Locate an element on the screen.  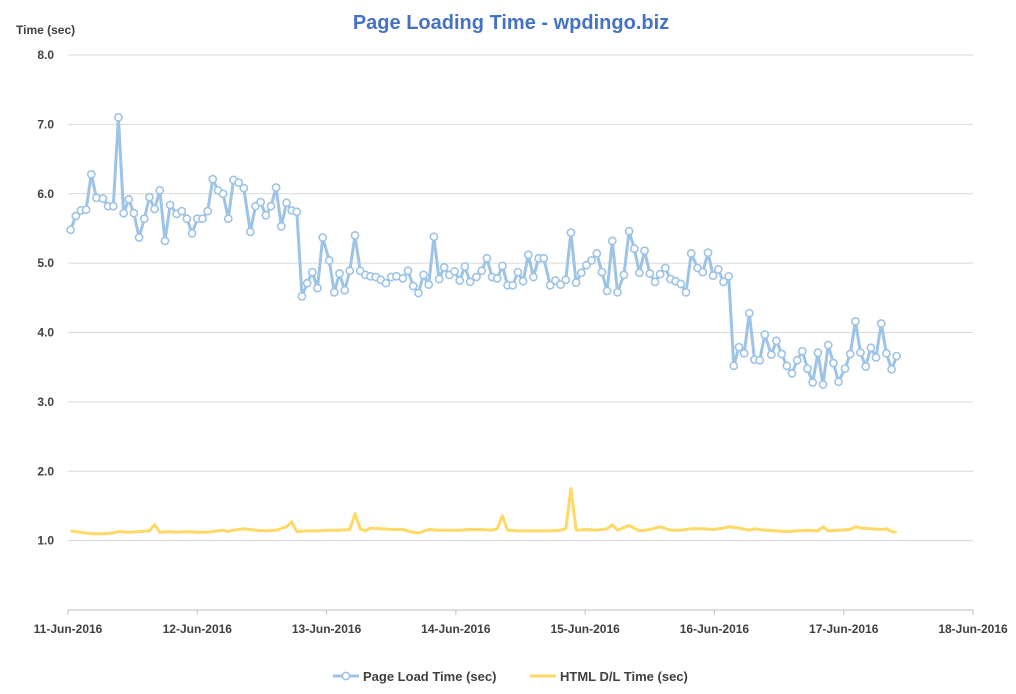
y-tick-label: 2.0 is located at coordinates (45, 471).